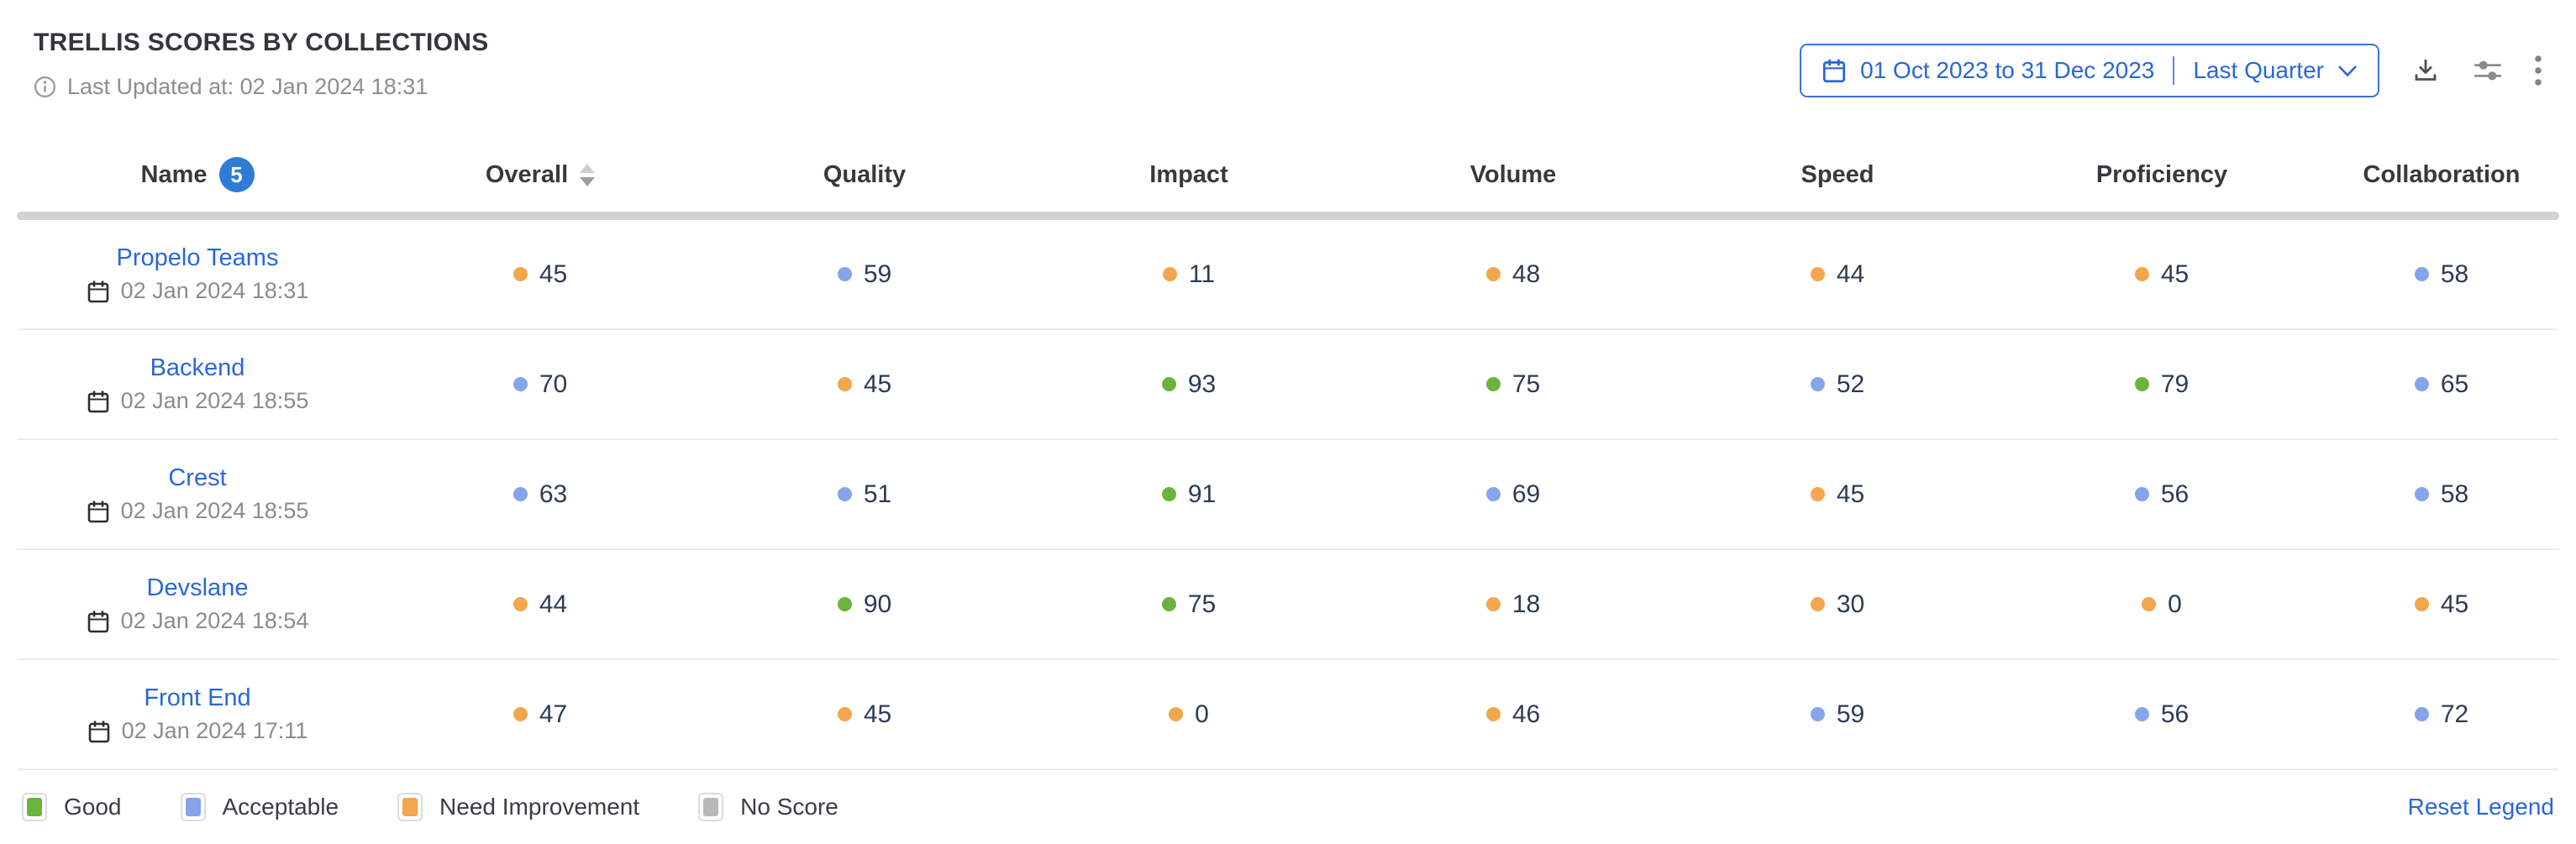 The height and width of the screenshot is (844, 2576). I want to click on last-updated: Last Updated at: 02 Jan 2024 18:31, so click(261, 87).